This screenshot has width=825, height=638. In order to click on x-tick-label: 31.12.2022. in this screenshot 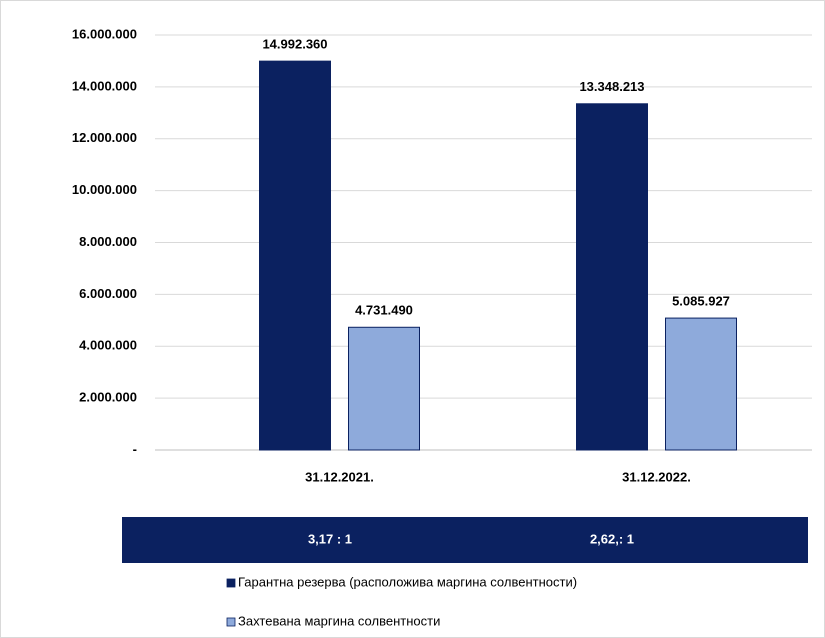, I will do `click(656, 476)`.